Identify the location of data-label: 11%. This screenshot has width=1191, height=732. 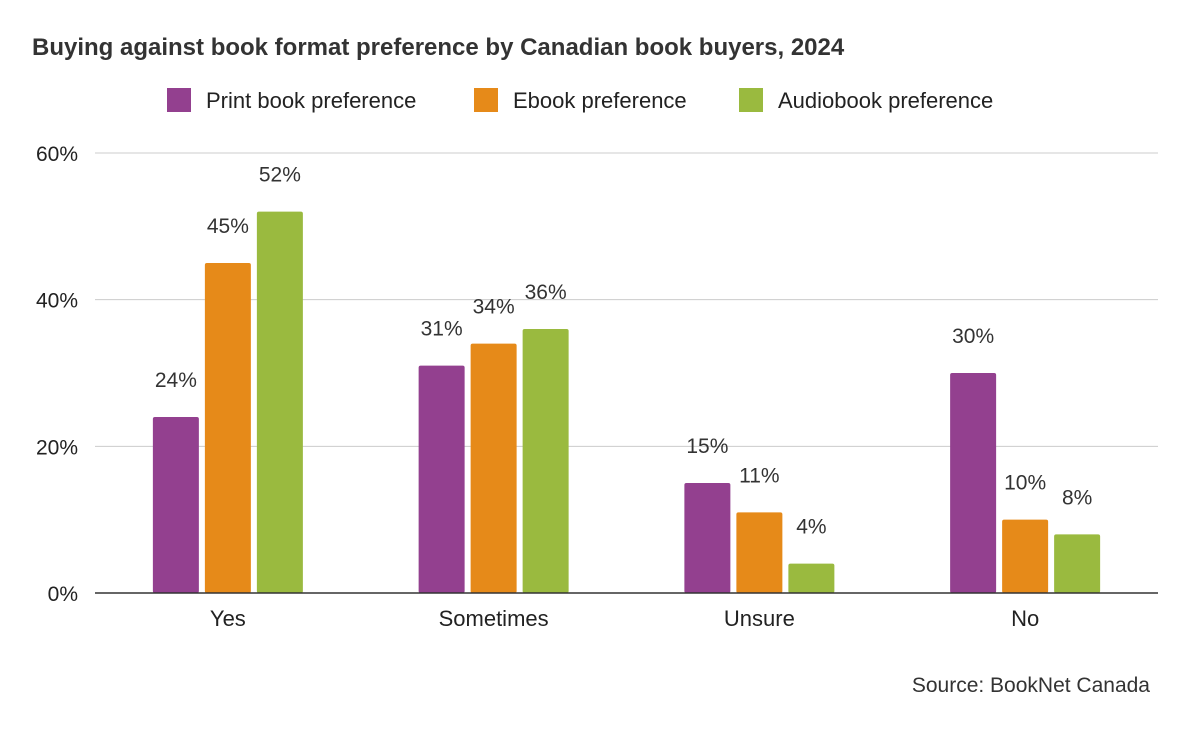
(759, 475).